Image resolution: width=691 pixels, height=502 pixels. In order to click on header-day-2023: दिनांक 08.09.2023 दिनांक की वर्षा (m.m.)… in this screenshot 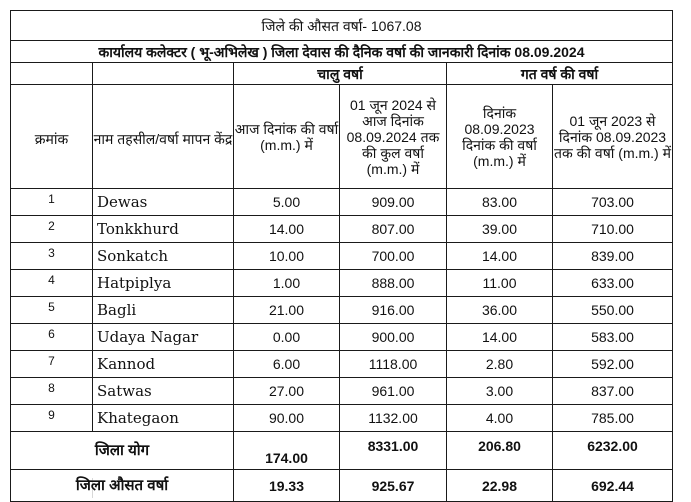, I will do `click(499, 136)`.